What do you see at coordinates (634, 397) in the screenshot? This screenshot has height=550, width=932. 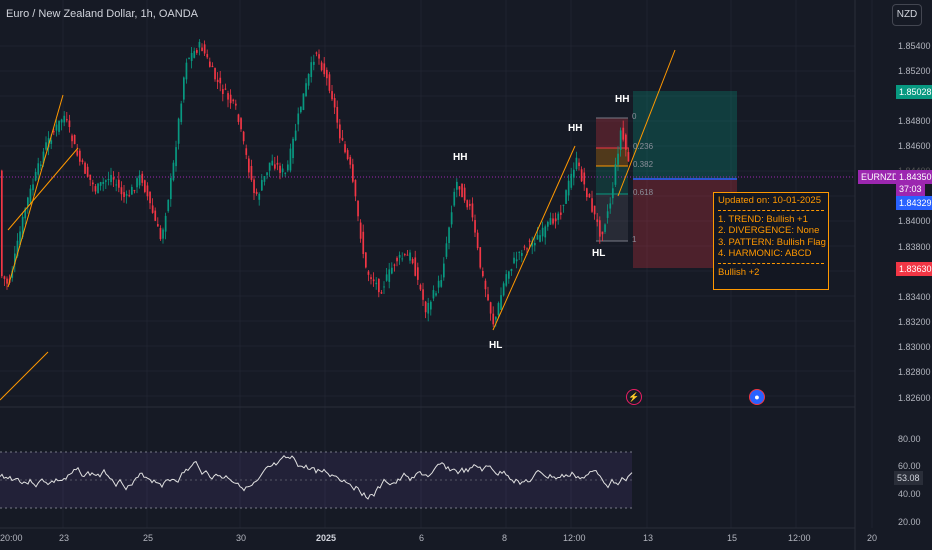 I see `lightning-icon: ⚡` at bounding box center [634, 397].